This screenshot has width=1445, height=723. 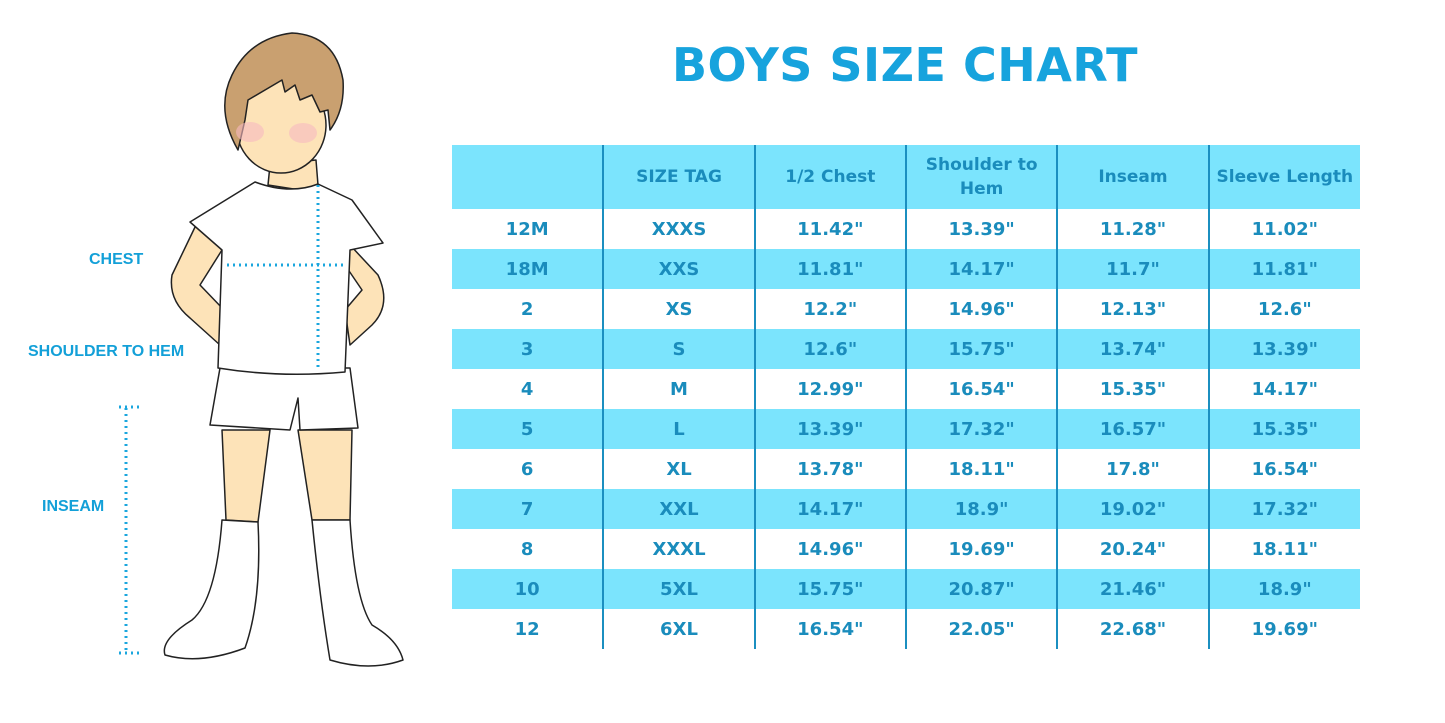 What do you see at coordinates (678, 269) in the screenshot?
I see `table-cell: XXS` at bounding box center [678, 269].